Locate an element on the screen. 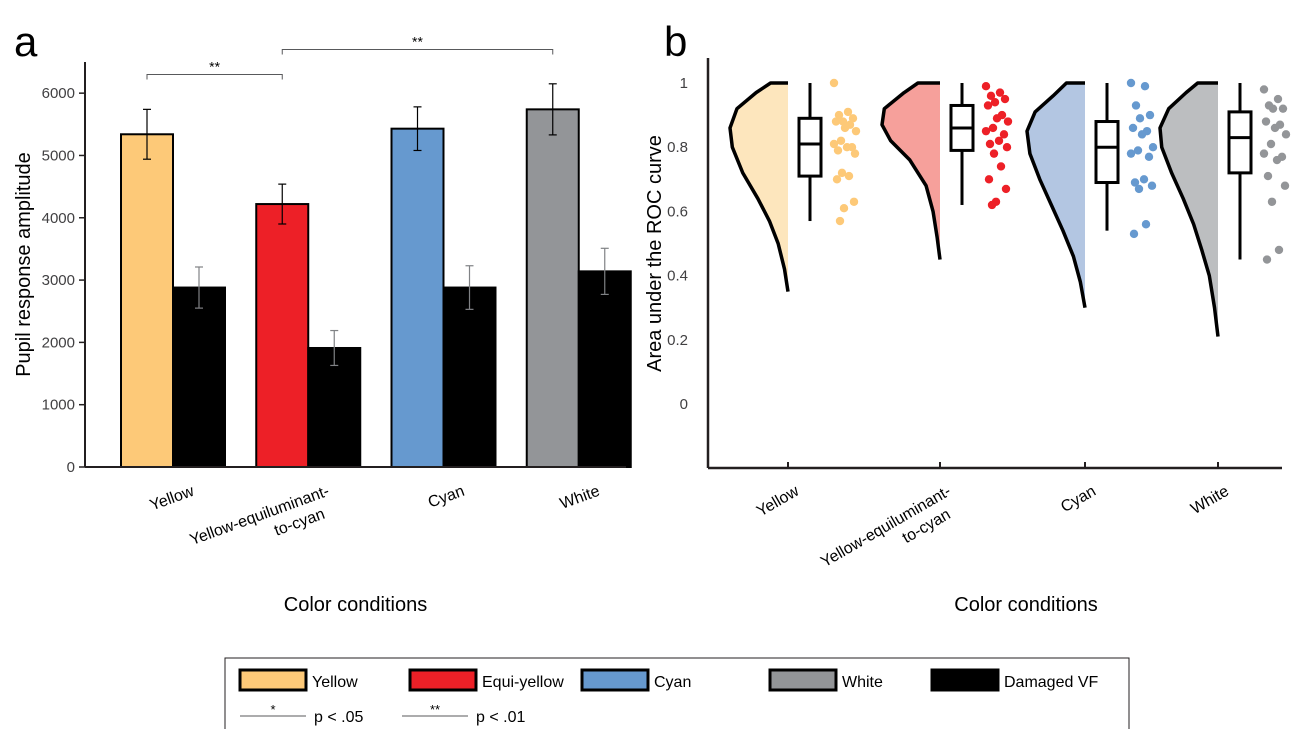  legend-frame is located at coordinates (677, 693).